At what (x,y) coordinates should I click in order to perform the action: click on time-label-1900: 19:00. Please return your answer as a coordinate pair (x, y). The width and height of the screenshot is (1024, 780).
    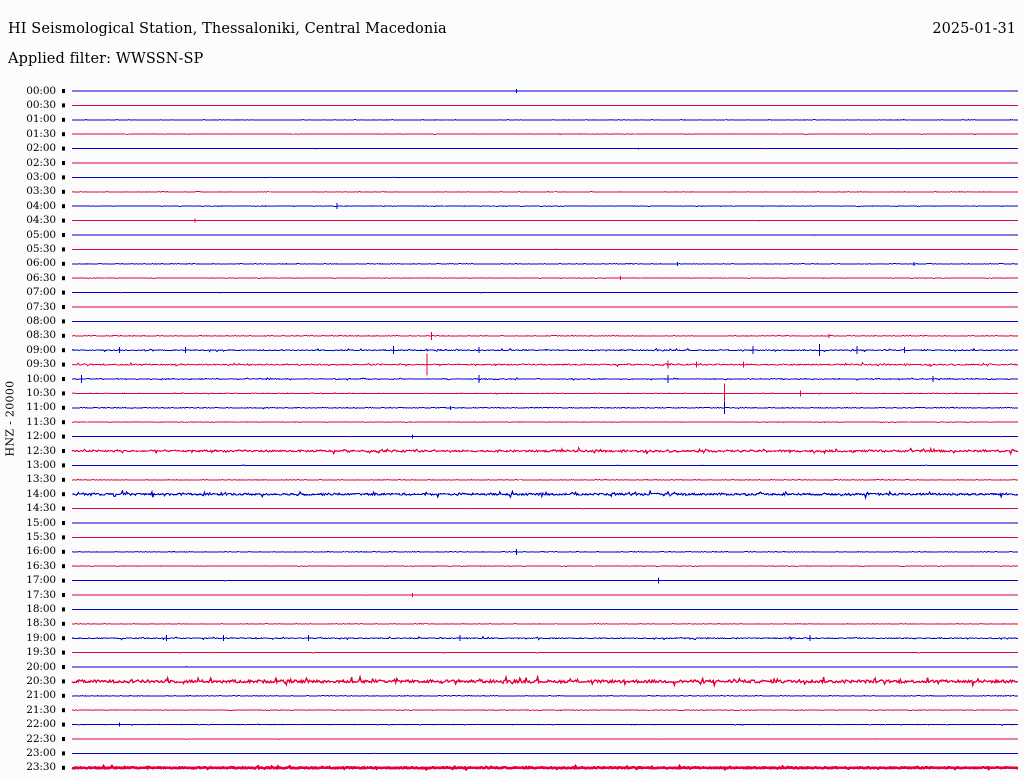
    Looking at the image, I should click on (41, 637).